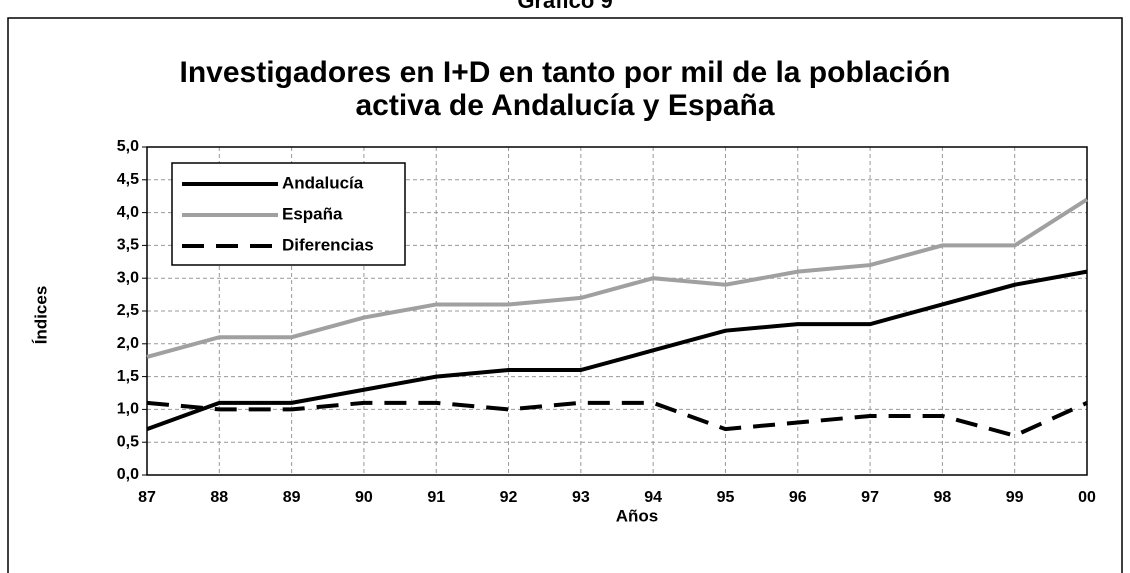 The image size is (1130, 573). I want to click on series-line, so click(617, 419).